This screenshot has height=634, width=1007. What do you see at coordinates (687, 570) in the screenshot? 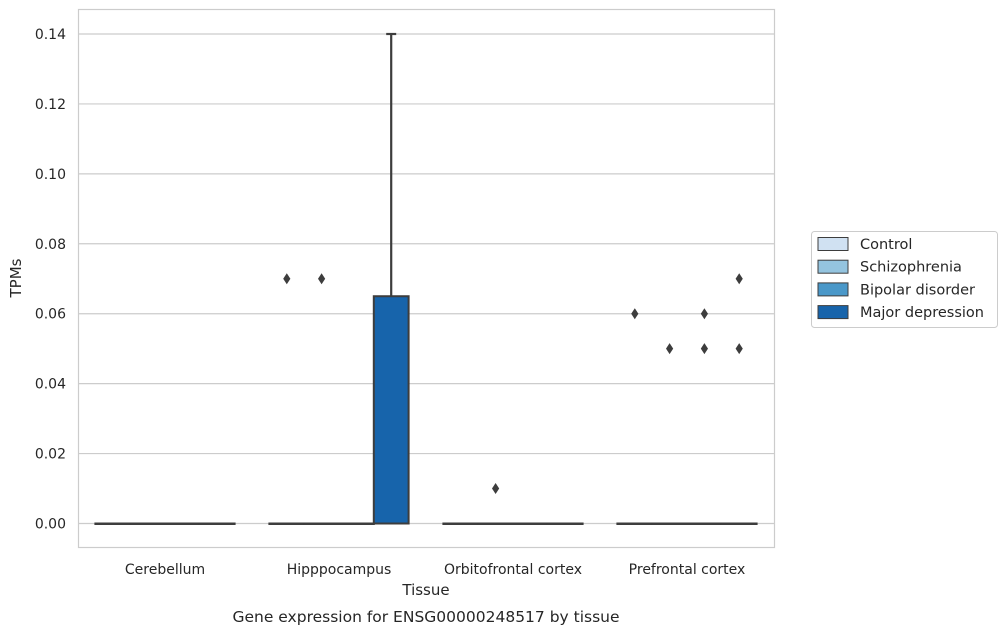
I see `x-tick-label: Prefrontal cortex` at bounding box center [687, 570].